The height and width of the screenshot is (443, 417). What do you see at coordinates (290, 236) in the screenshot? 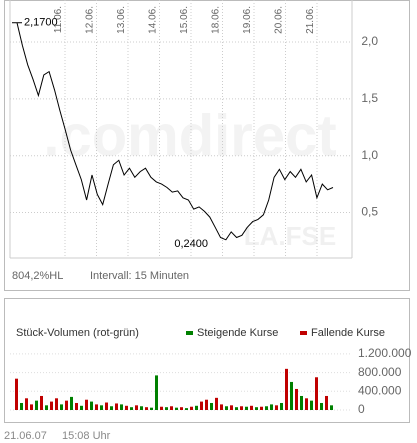
I see `watermark: LA.FSE` at bounding box center [290, 236].